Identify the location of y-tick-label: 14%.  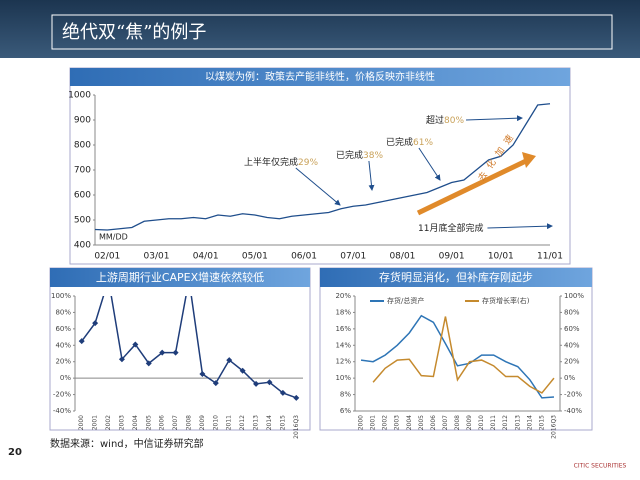
(343, 345).